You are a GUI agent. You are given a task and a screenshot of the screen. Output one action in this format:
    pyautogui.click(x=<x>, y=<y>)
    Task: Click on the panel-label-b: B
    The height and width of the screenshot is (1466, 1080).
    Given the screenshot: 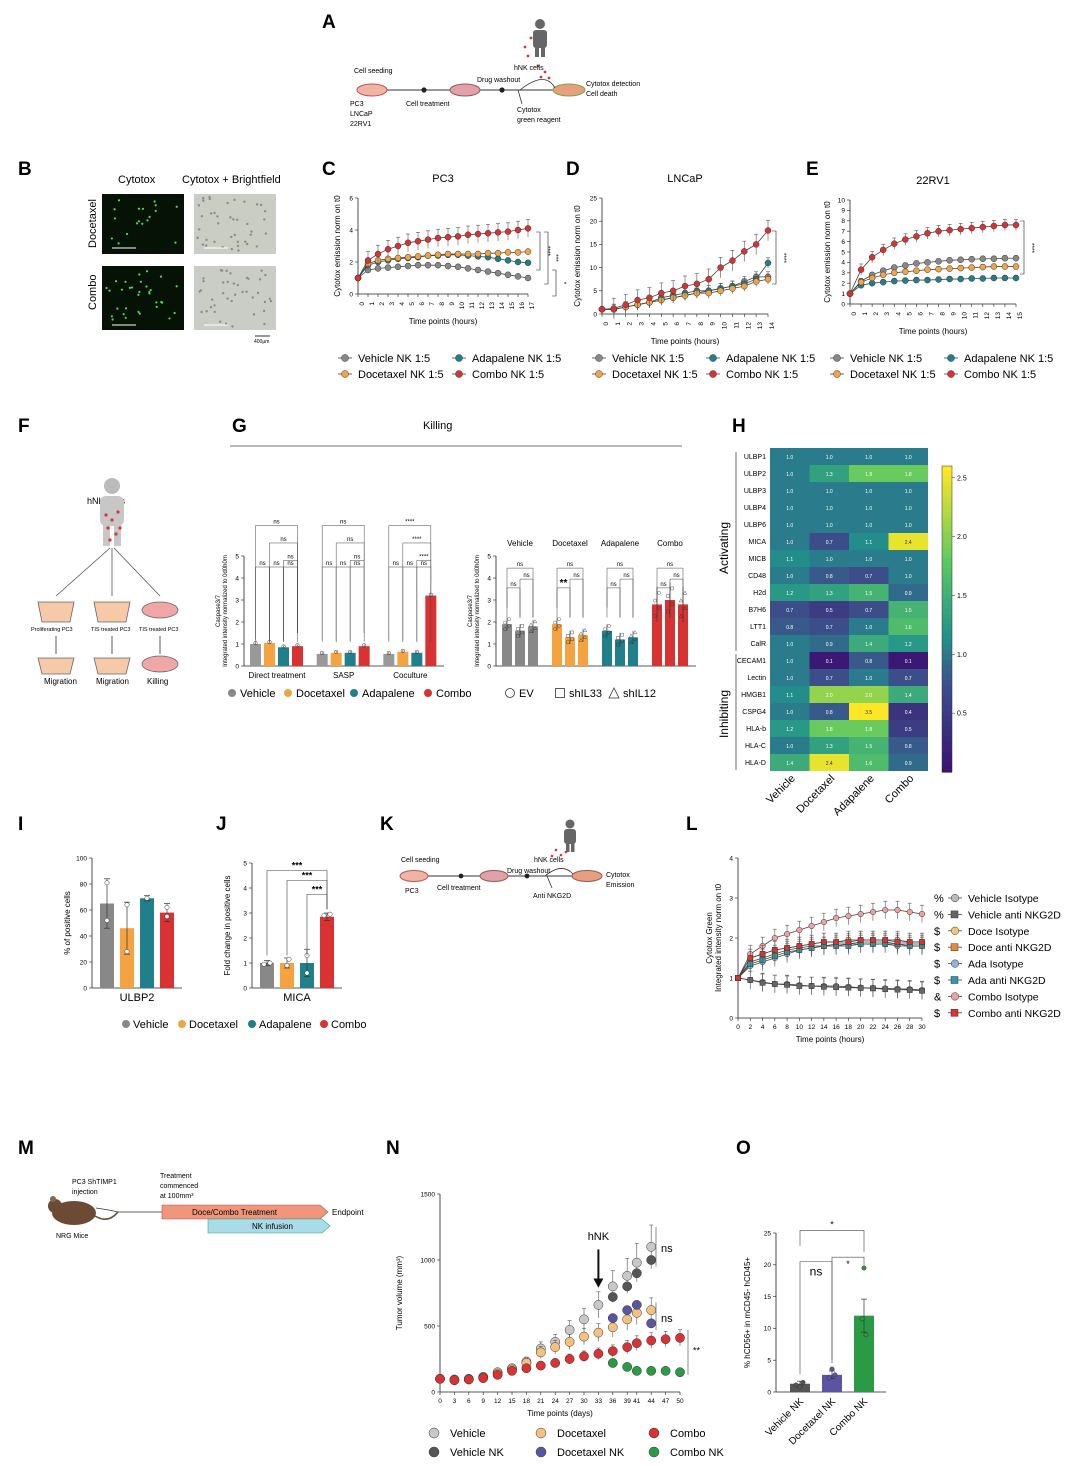 What is the action you would take?
    pyautogui.click(x=25, y=169)
    